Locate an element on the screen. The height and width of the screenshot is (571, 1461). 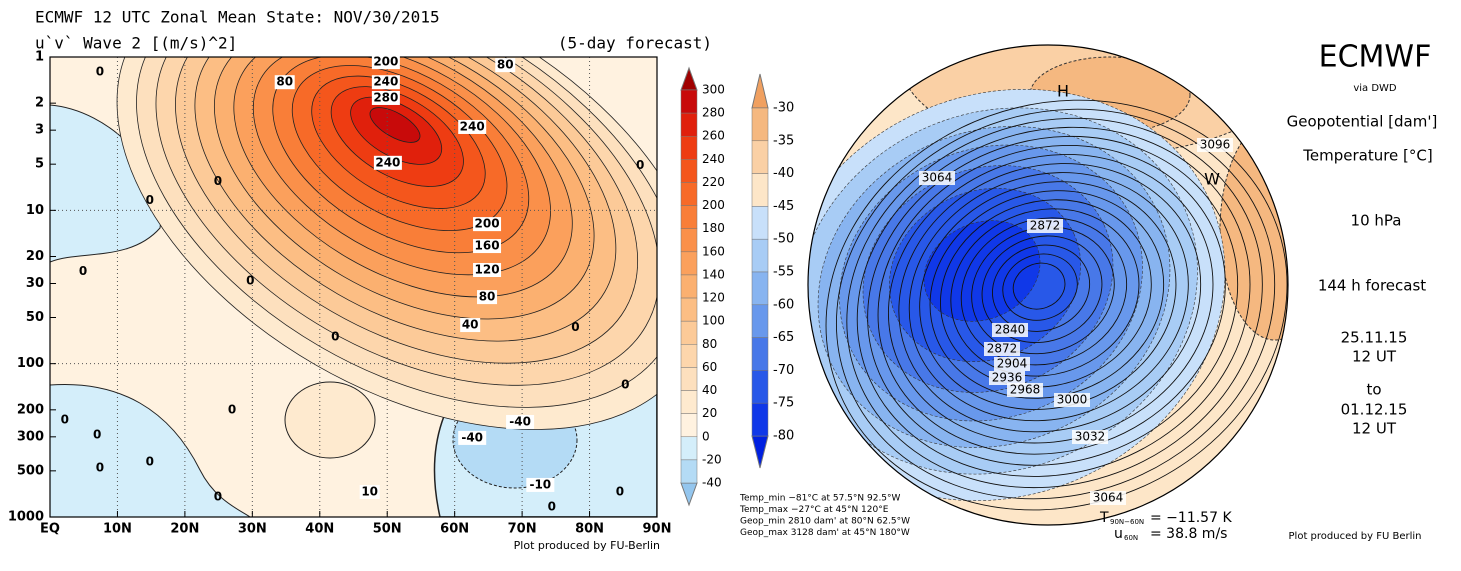
contour-label: 2904 is located at coordinates (1012, 364).